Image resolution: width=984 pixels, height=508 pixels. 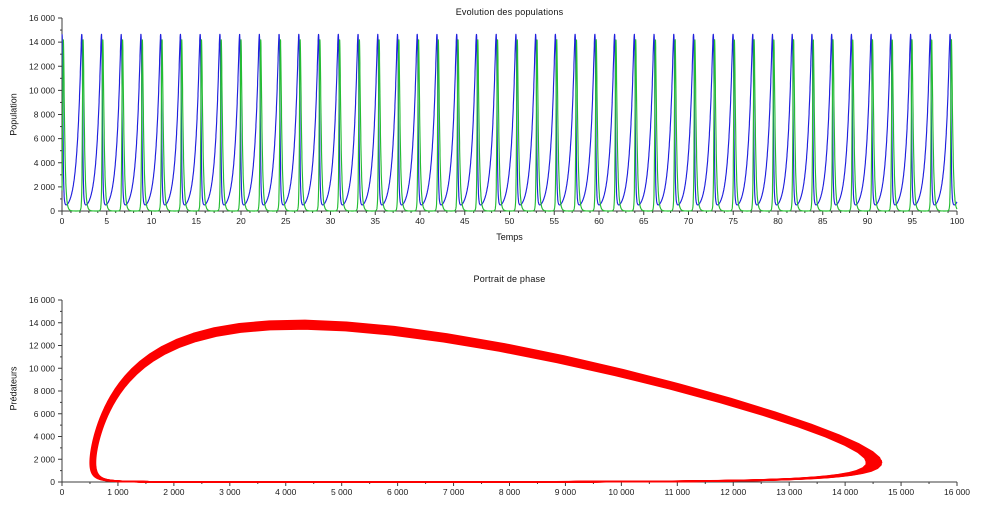 I want to click on x-tick-label: 3 000, so click(x=230, y=492).